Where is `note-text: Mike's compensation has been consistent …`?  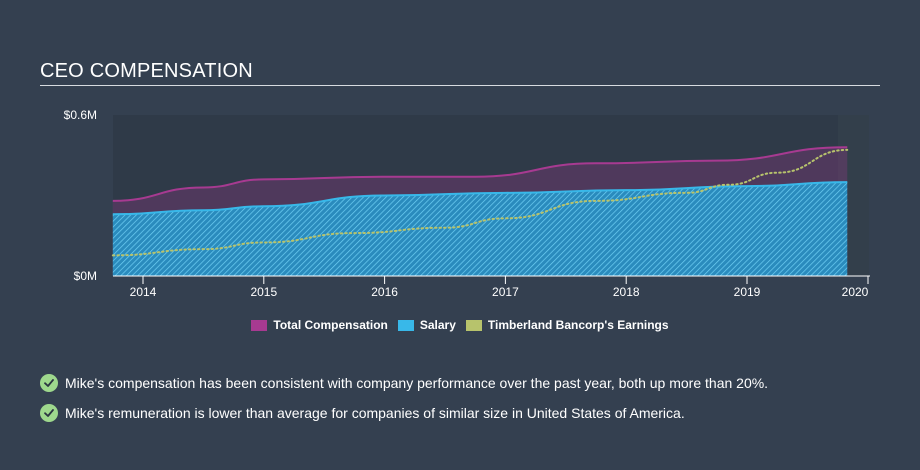
note-text: Mike's compensation has been consistent … is located at coordinates (417, 383).